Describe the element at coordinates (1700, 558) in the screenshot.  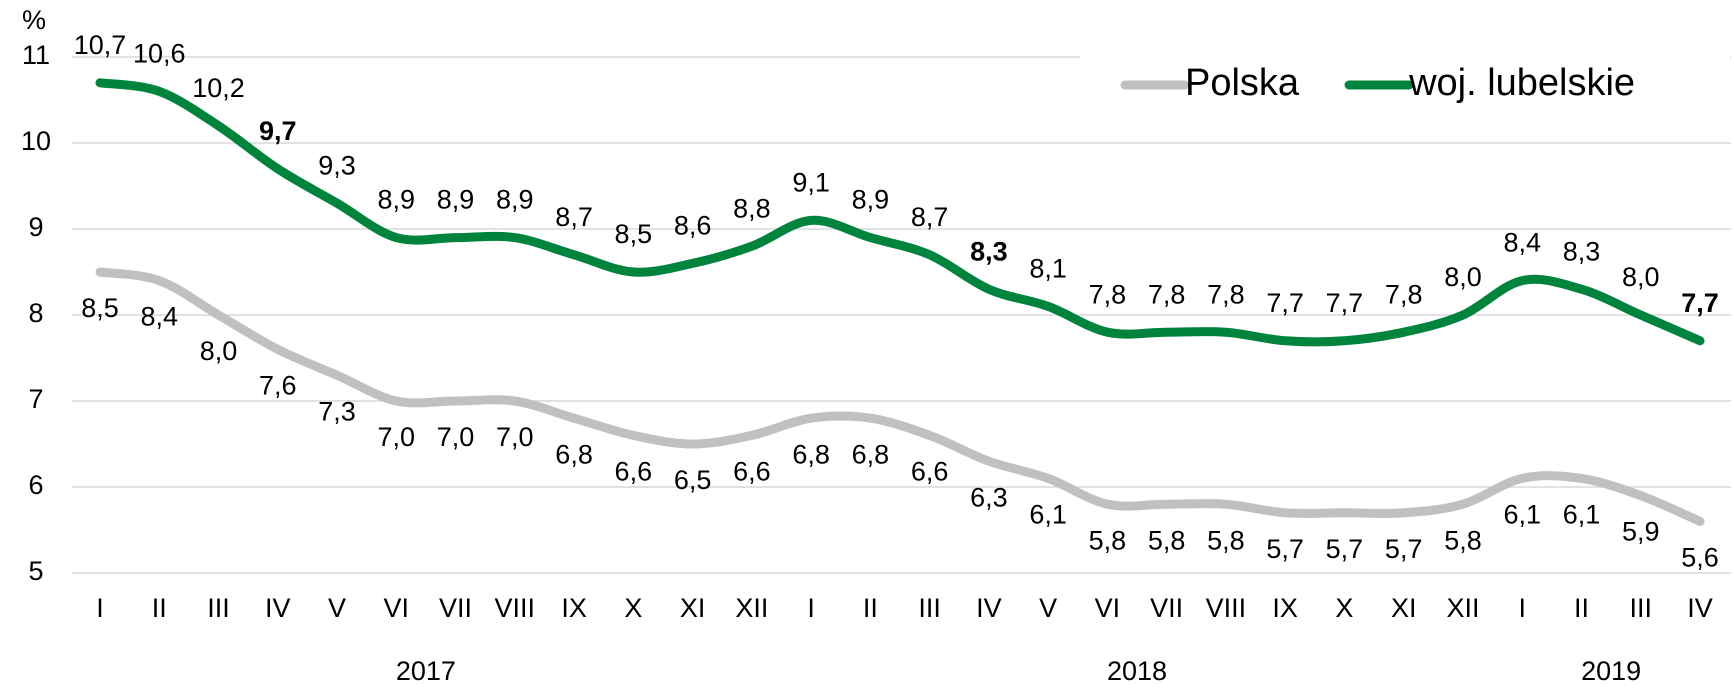
I see `data-label: 5,6` at that location.